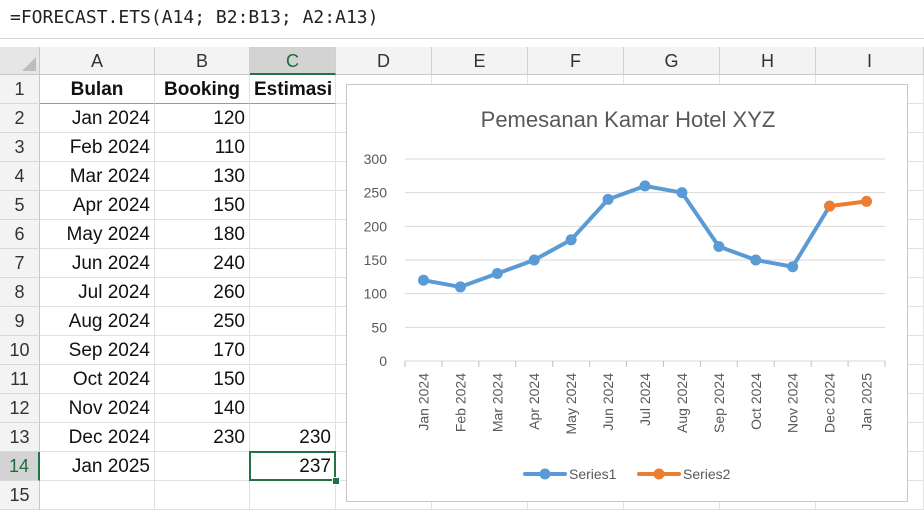 The height and width of the screenshot is (517, 924). I want to click on cell-c12, so click(293, 408).